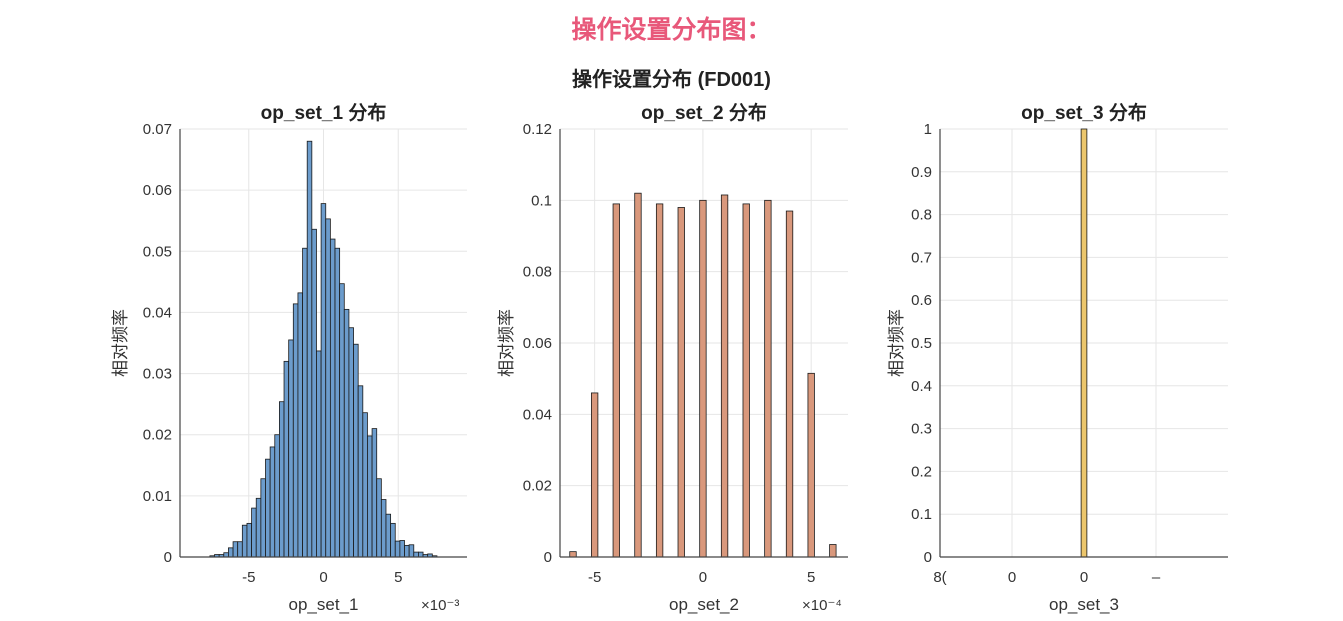  I want to click on y-tick-label: 0.08, so click(537, 272).